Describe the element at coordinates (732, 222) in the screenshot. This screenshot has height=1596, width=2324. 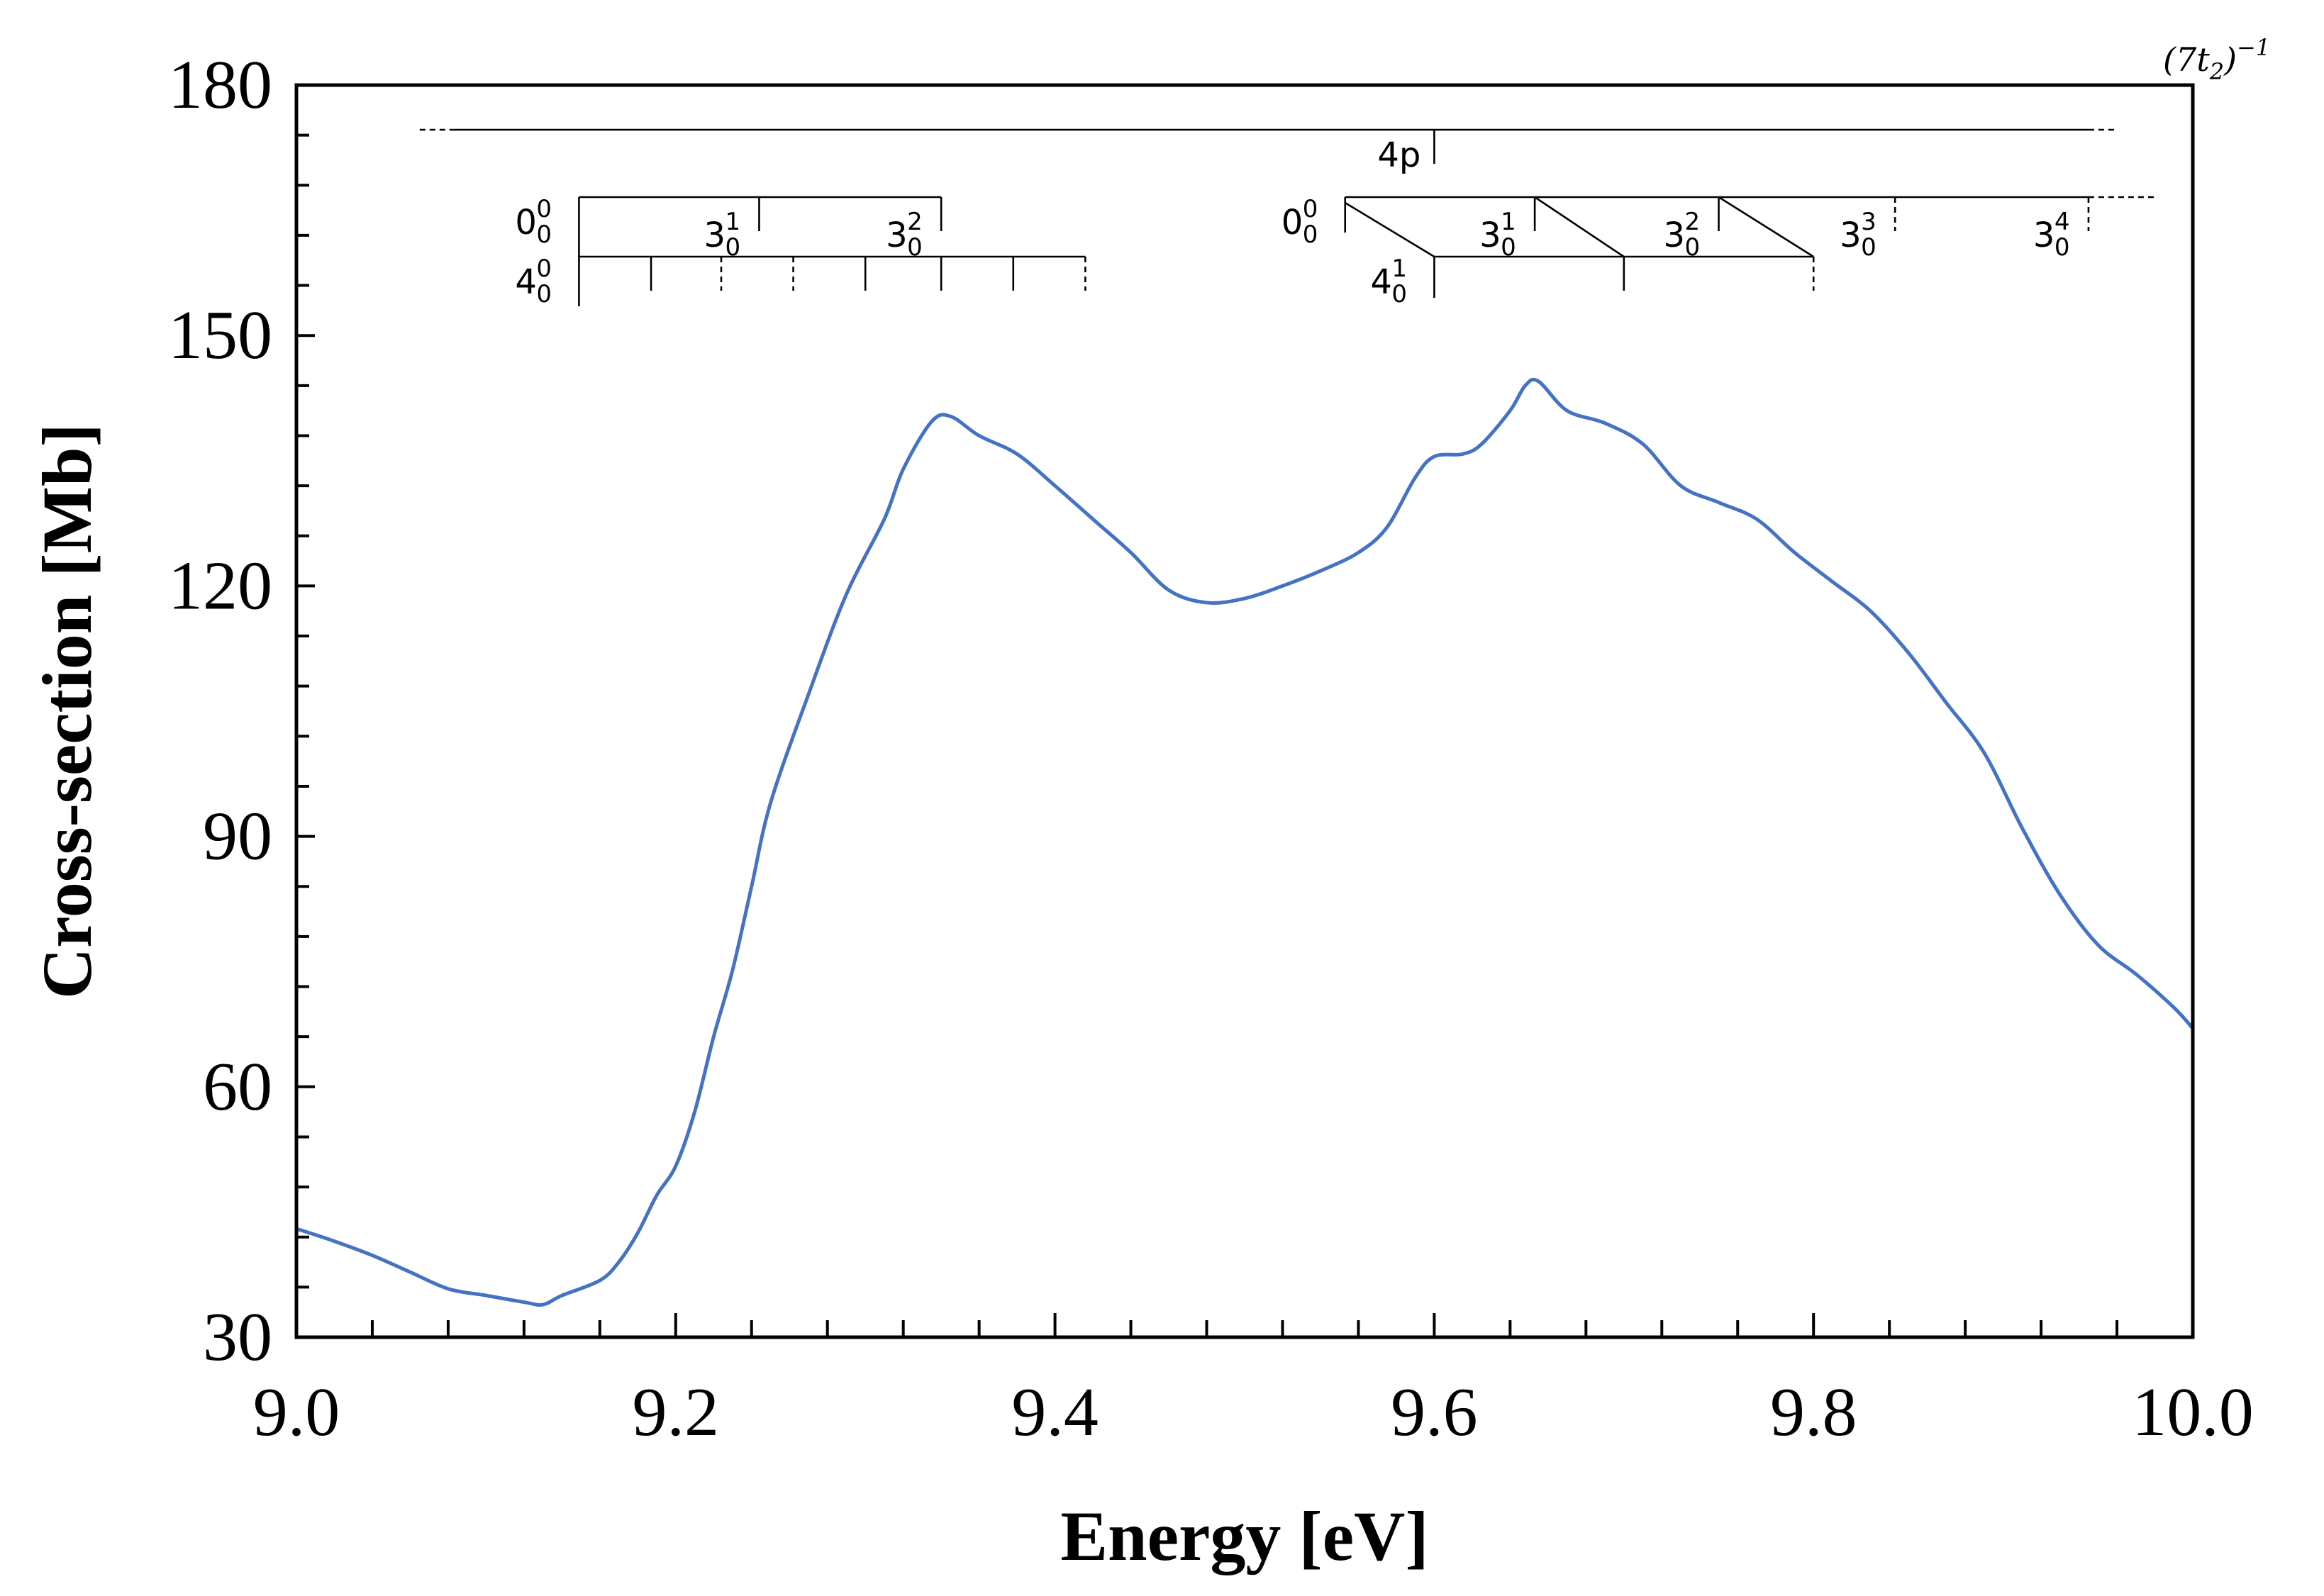
I see `left-mode3-label-sup: 1` at that location.